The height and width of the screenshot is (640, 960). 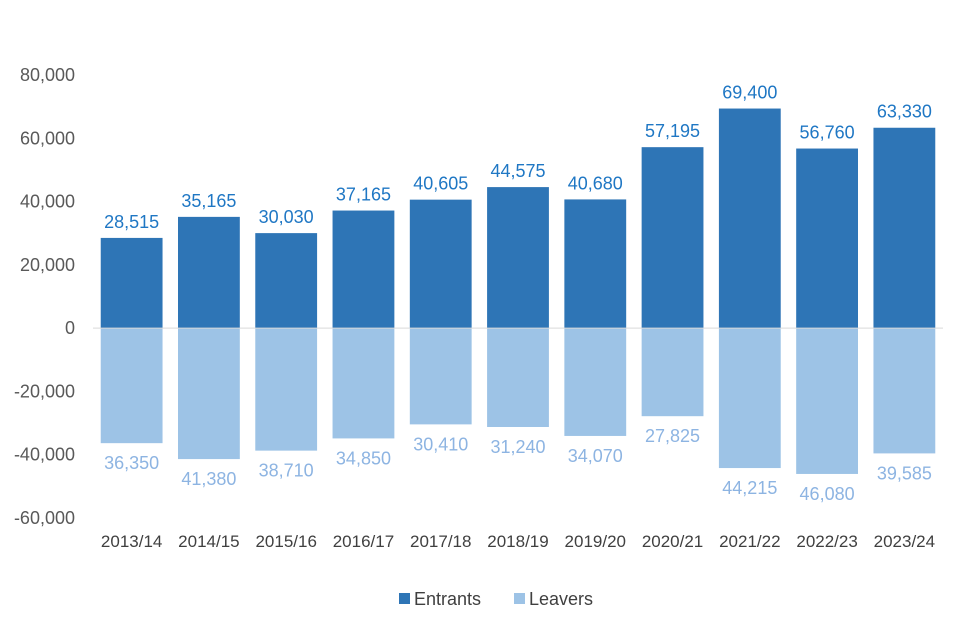 I want to click on x-tick-label: 2023/24, so click(x=904, y=541).